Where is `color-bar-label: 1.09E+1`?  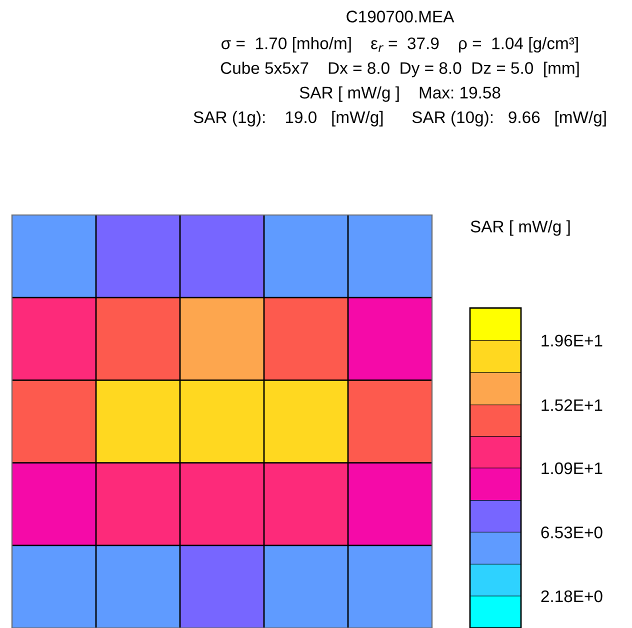
color-bar-label: 1.09E+1 is located at coordinates (572, 468).